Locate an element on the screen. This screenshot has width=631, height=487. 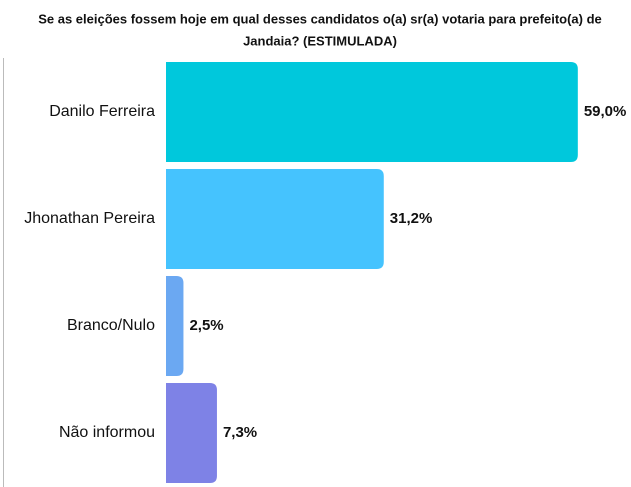
category-label: Não informou is located at coordinates (107, 432).